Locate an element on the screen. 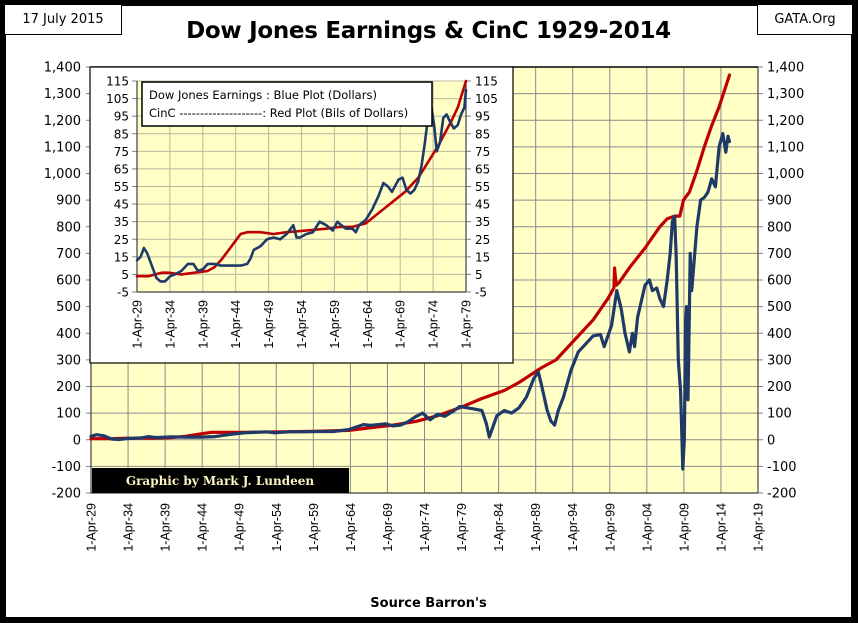  main-x-tick-label: 1-Apr-84 is located at coordinates (499, 527).